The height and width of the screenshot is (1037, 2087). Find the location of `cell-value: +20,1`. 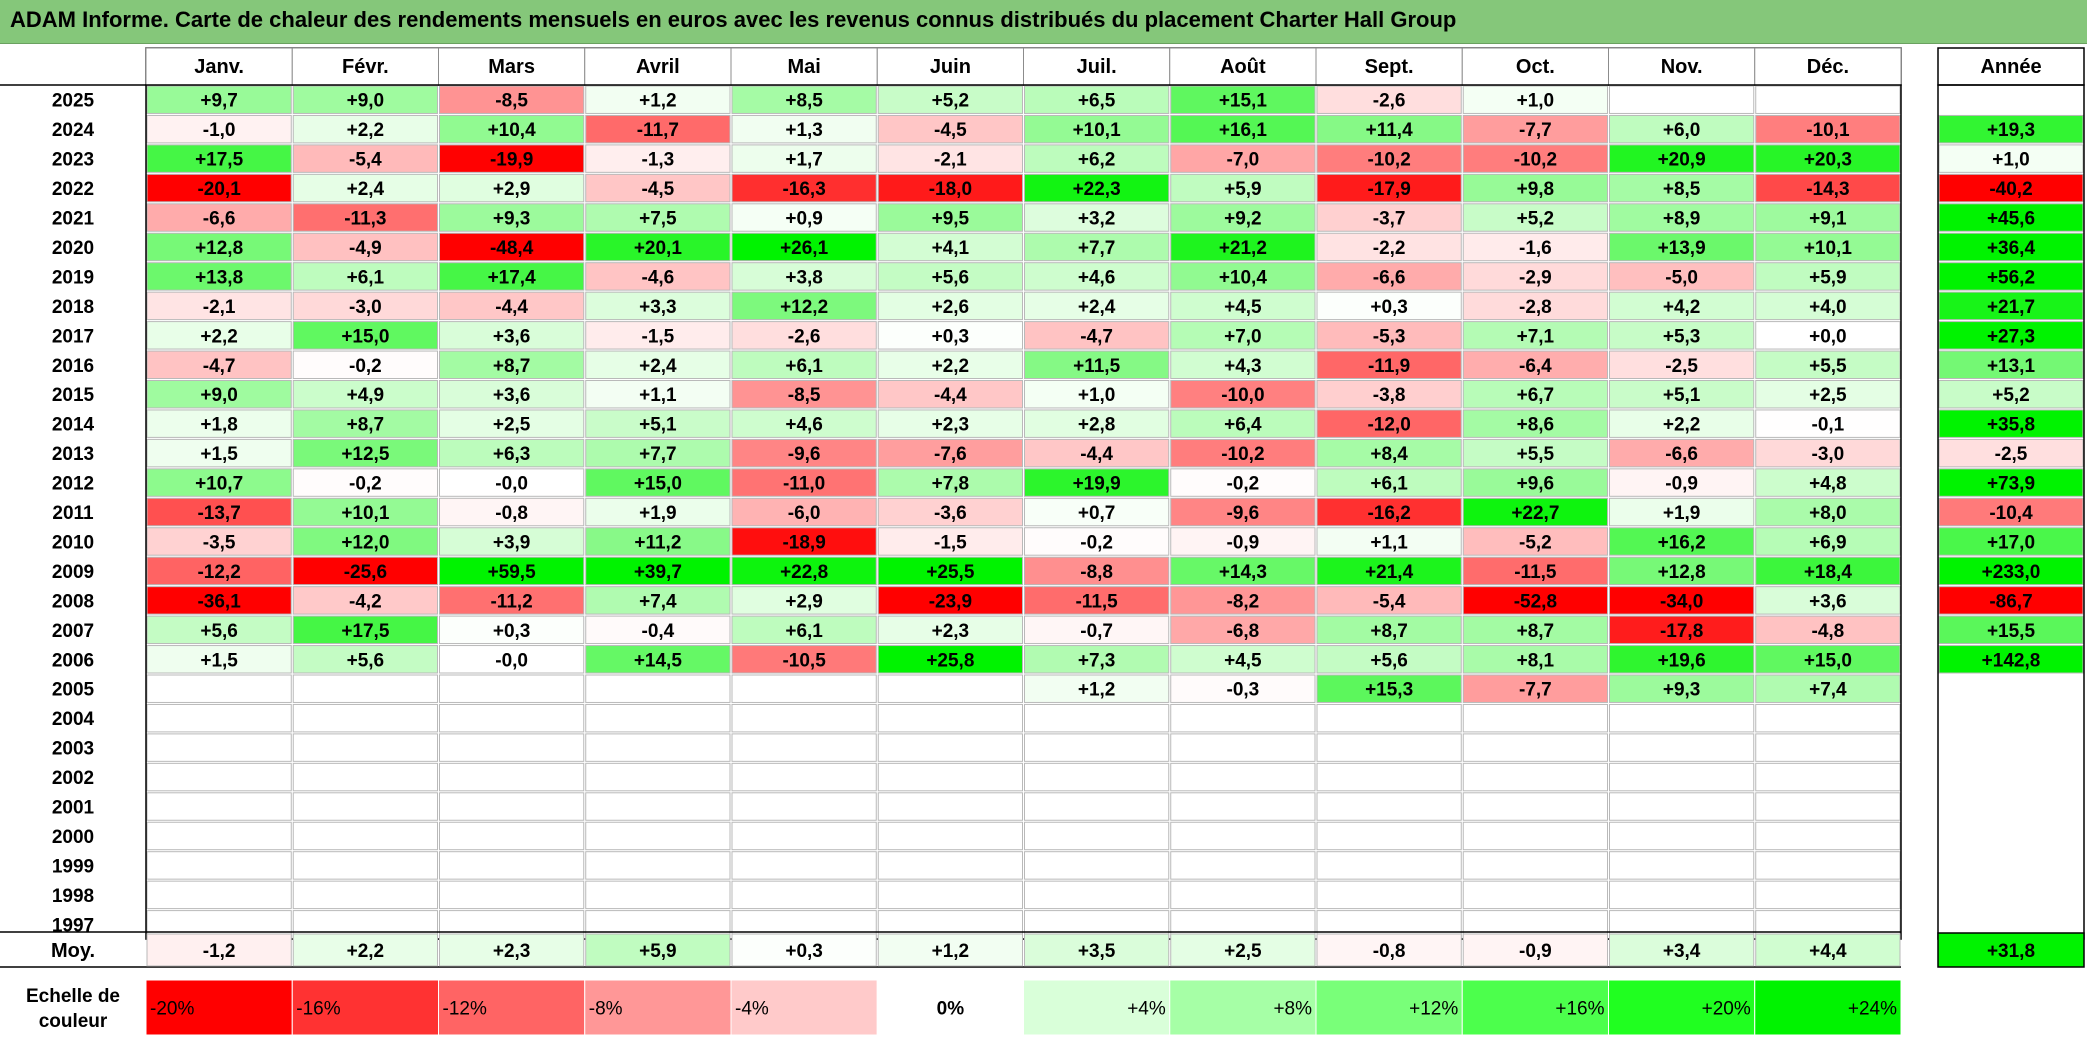

cell-value: +20,1 is located at coordinates (658, 248).